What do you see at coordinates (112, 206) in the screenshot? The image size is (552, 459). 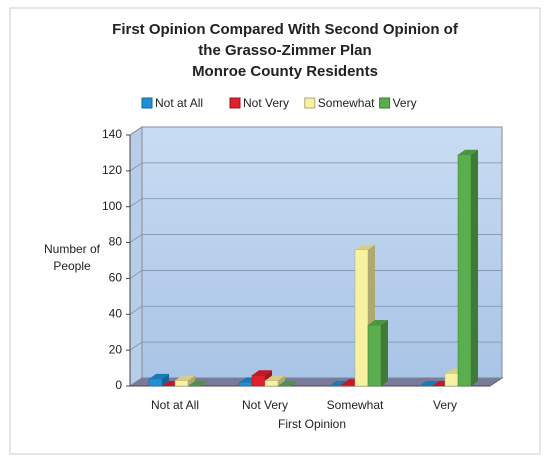 I see `y-tick-label: 100` at bounding box center [112, 206].